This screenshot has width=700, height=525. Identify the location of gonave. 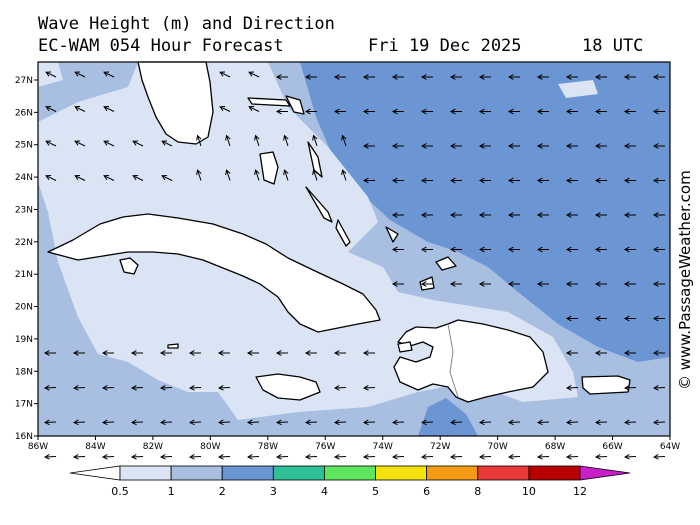
(405, 347).